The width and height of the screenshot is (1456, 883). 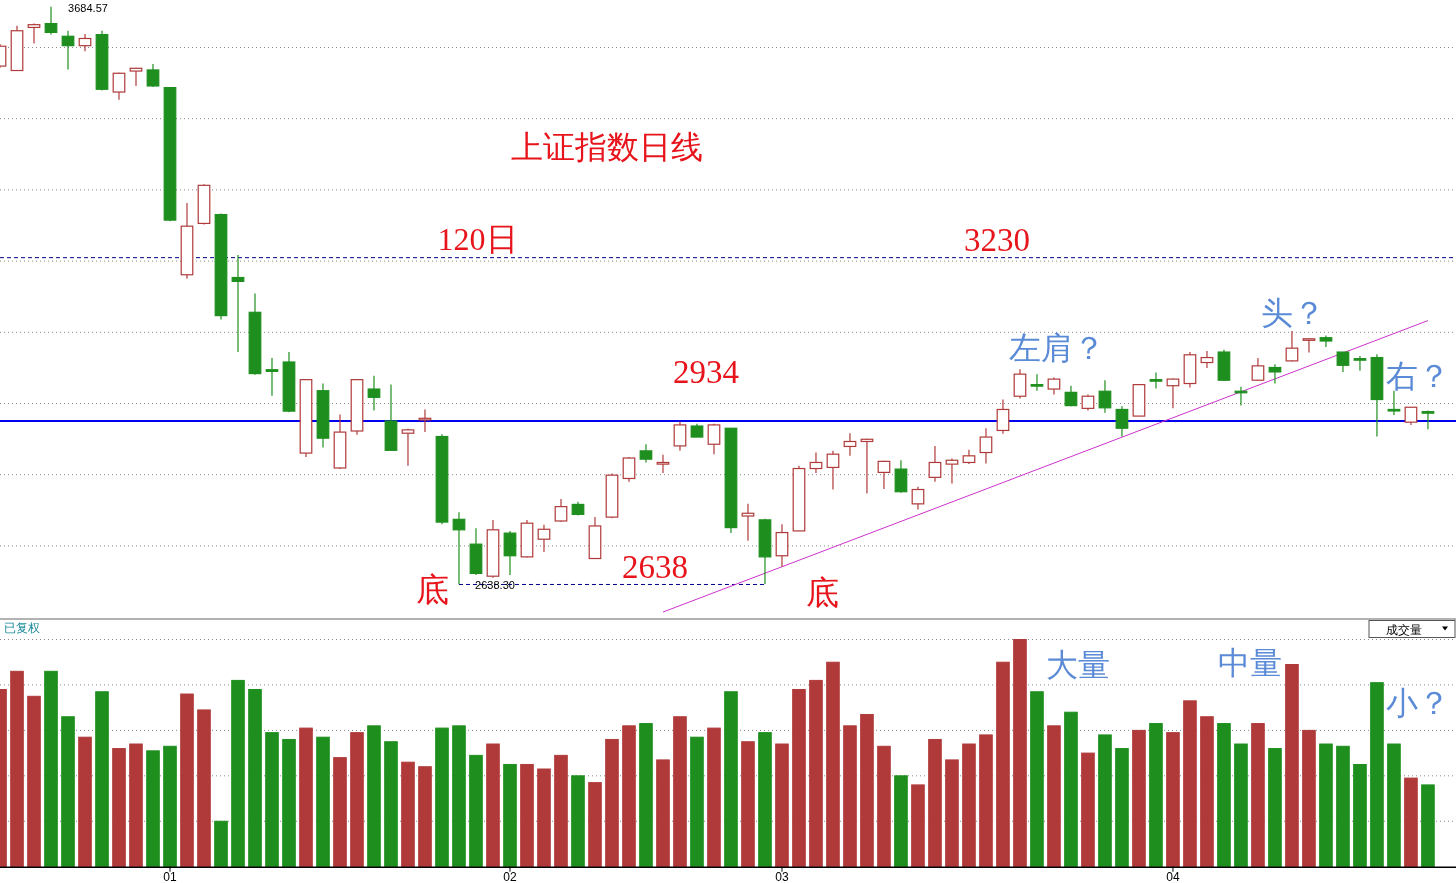 I want to click on annotation: 头？, so click(x=1293, y=313).